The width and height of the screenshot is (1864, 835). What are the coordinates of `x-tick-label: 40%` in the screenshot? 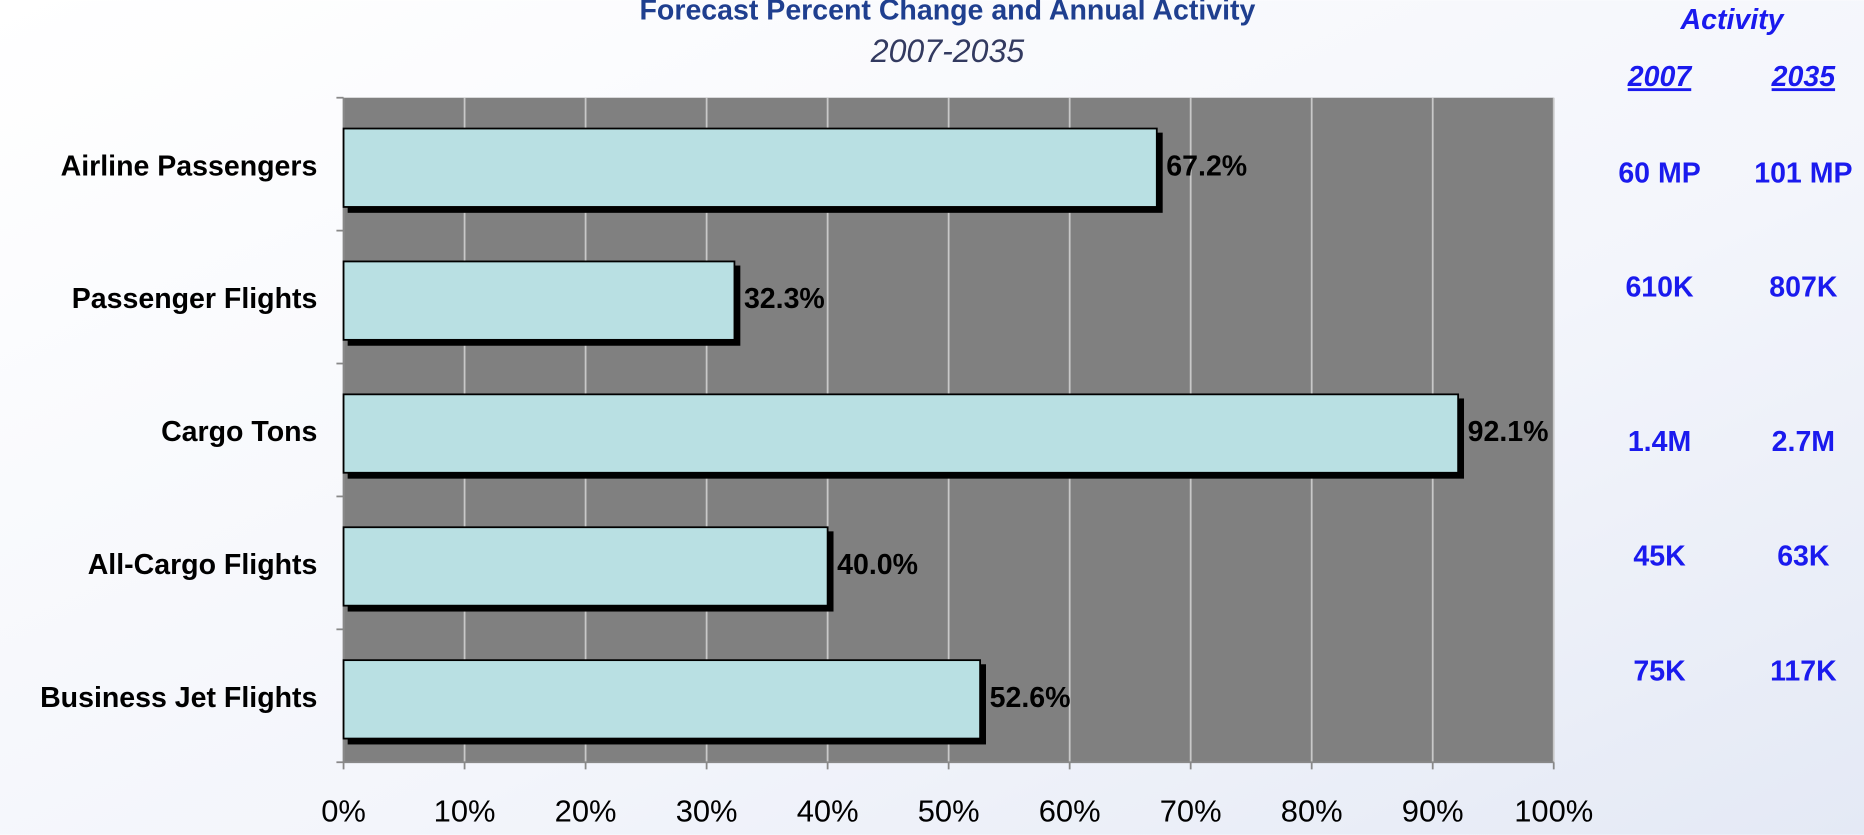 It's located at (828, 811).